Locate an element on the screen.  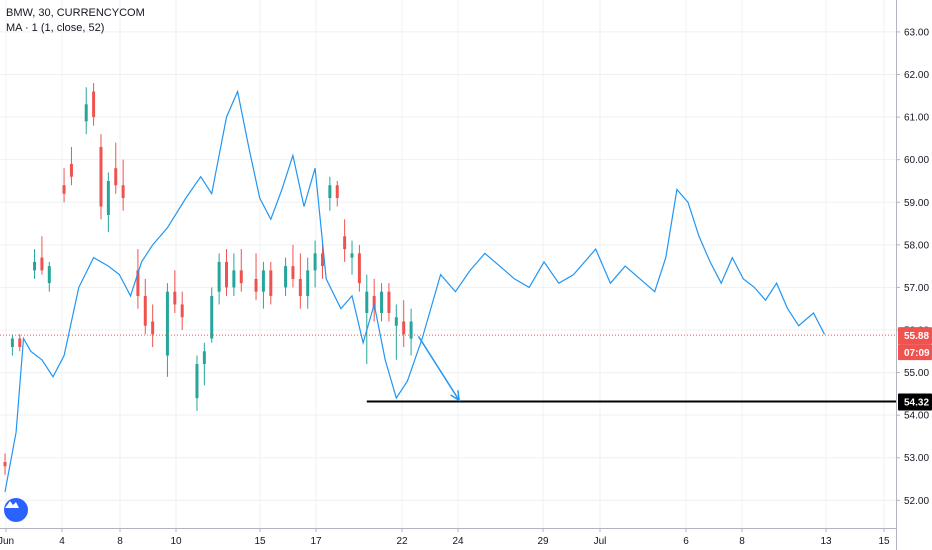
x-axis-labels: Jun 4 8 10 15 17 22 24 29 Jul 6 8 13 15 is located at coordinates (445, 537).